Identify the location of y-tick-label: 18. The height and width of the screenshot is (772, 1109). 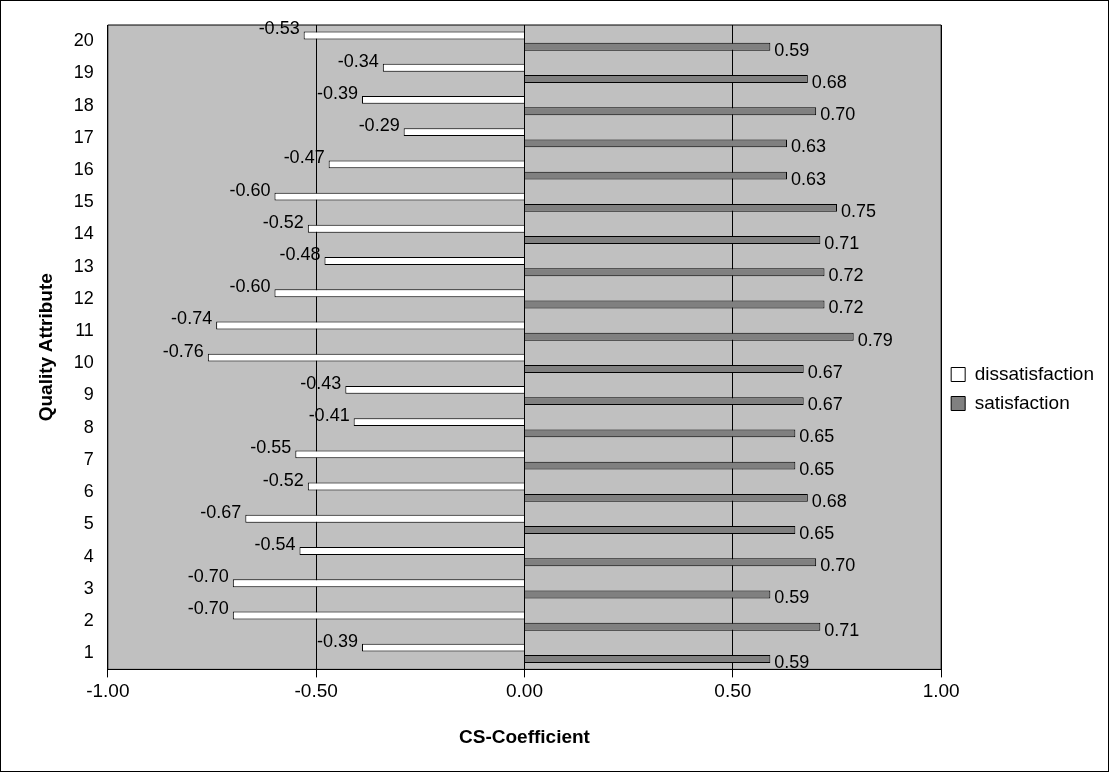
(83, 104).